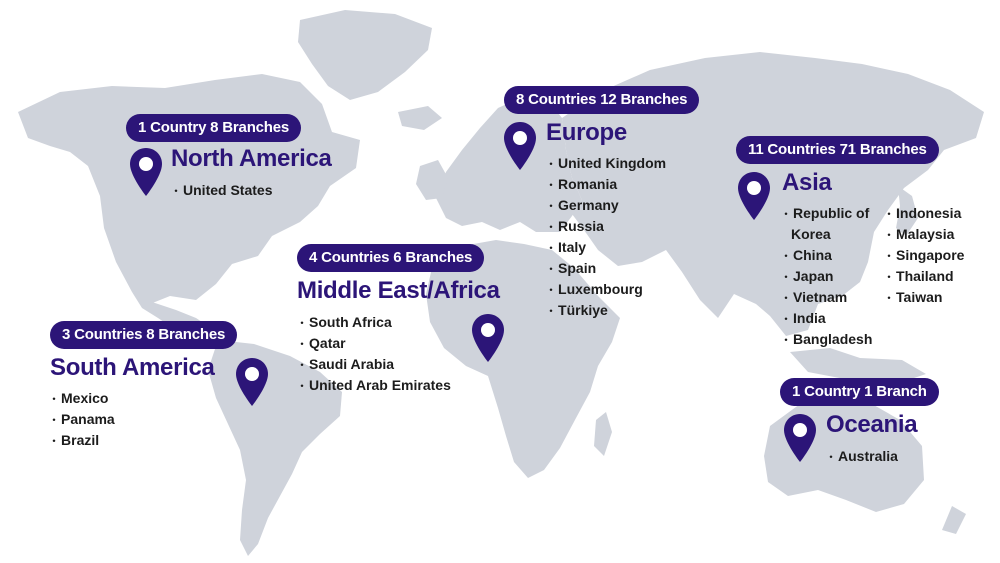 This screenshot has width=1000, height=563. Describe the element at coordinates (605, 226) in the screenshot. I see `country-item: Russia` at that location.